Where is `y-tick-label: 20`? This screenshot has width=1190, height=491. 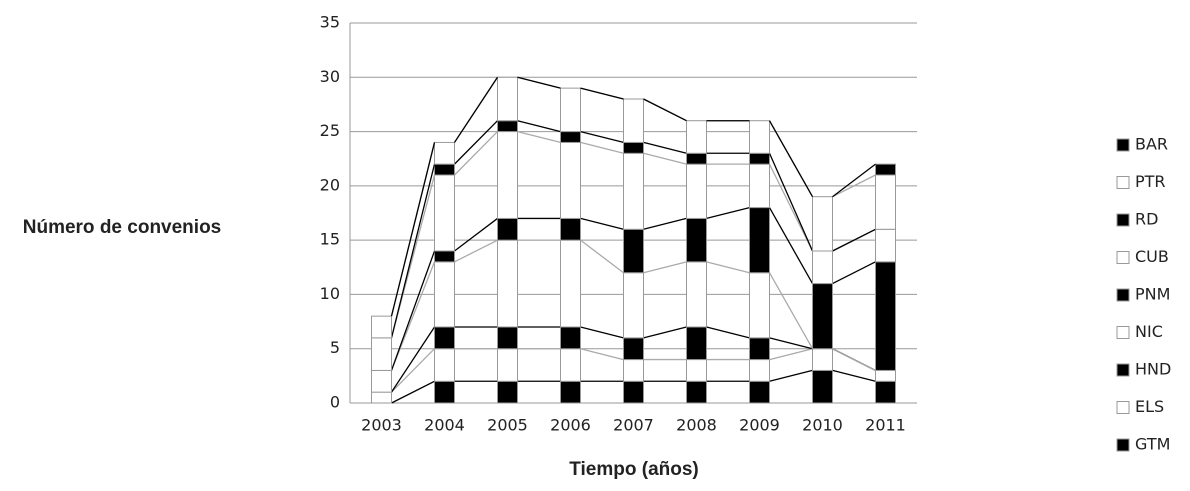
y-tick-label: 20 is located at coordinates (330, 184).